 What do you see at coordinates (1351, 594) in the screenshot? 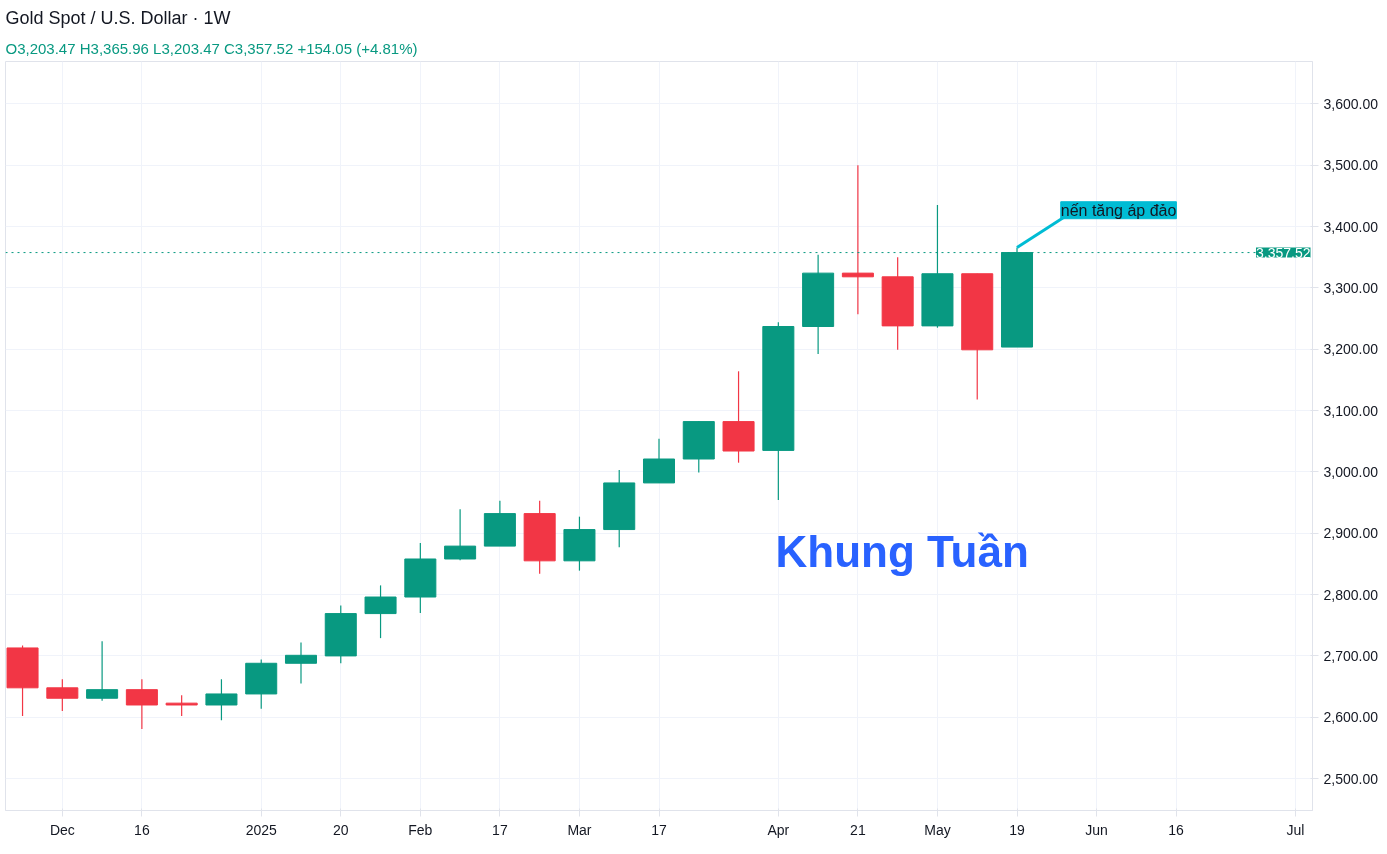
I see `y-tick-label: 2,800.00` at bounding box center [1351, 594].